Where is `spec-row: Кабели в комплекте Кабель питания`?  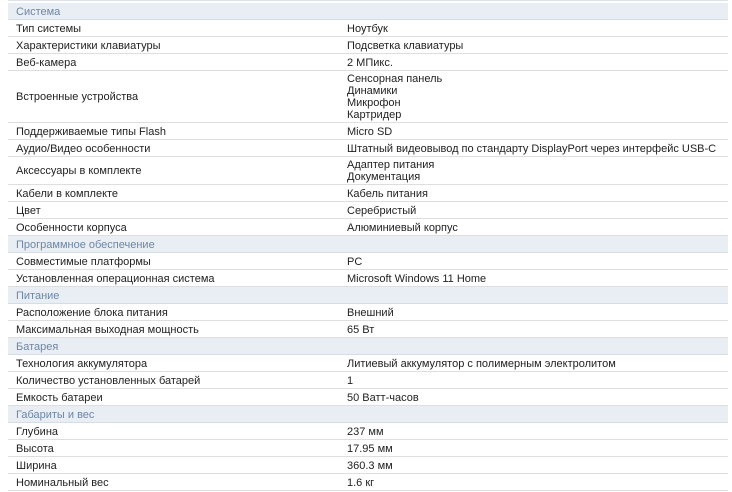
spec-row: Кабели в комплекте Кабель питания is located at coordinates (368, 193).